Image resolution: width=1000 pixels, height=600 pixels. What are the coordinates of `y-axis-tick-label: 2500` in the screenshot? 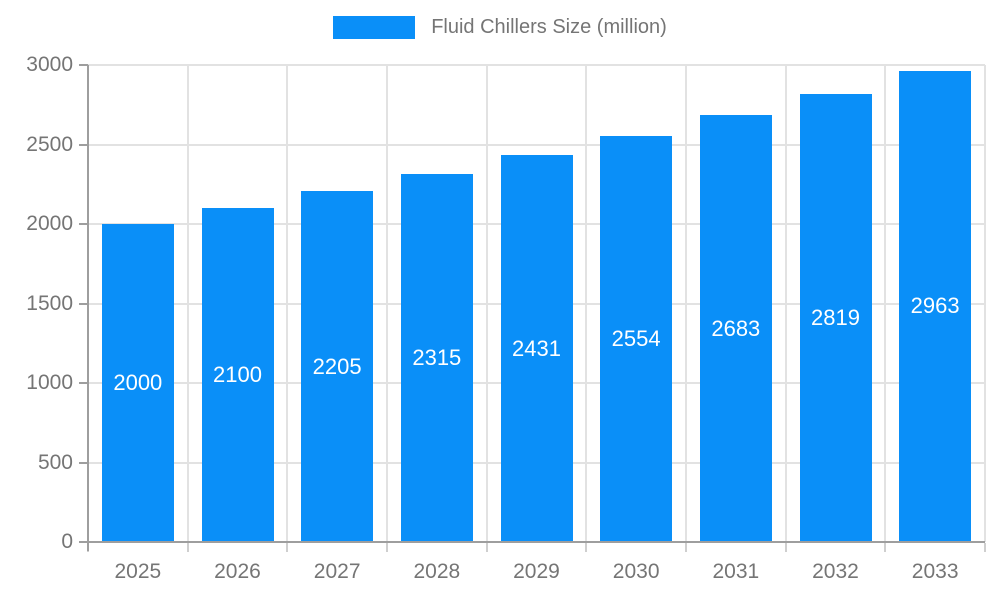 It's located at (49, 144).